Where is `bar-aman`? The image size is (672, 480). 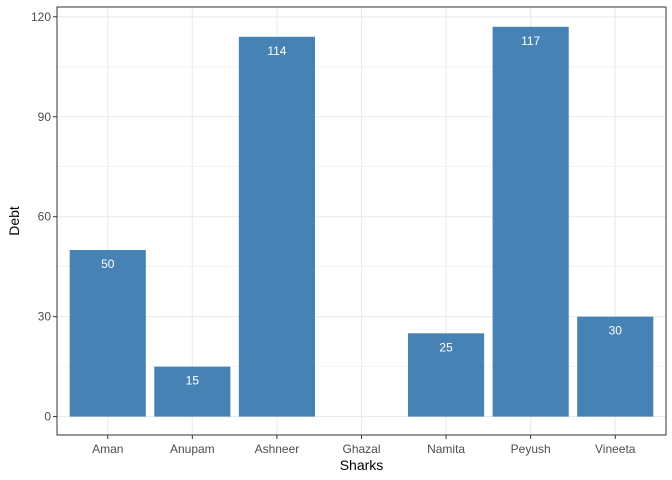 bar-aman is located at coordinates (107, 333).